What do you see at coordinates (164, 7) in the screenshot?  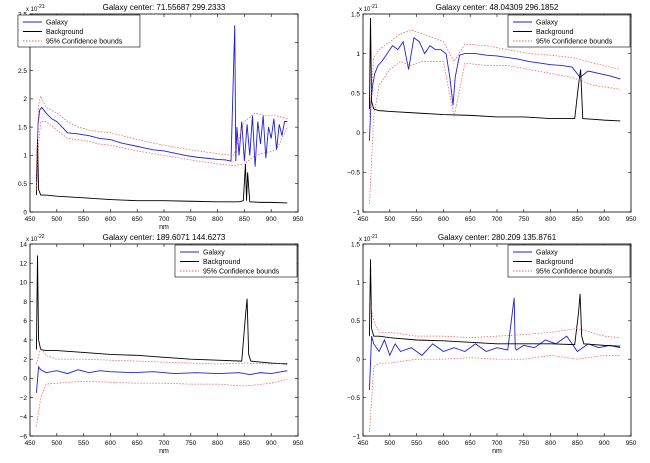 I see `chart-title: Galaxy center: 71.55687 299.2333` at bounding box center [164, 7].